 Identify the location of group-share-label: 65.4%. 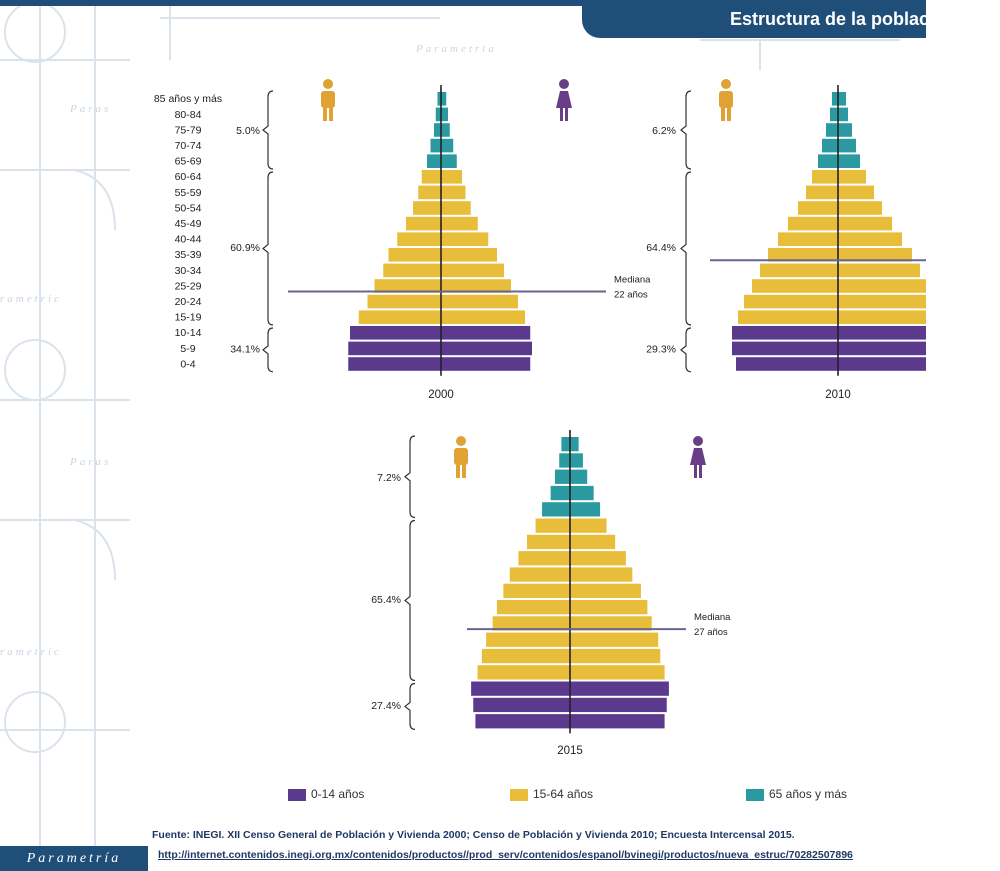
(386, 600).